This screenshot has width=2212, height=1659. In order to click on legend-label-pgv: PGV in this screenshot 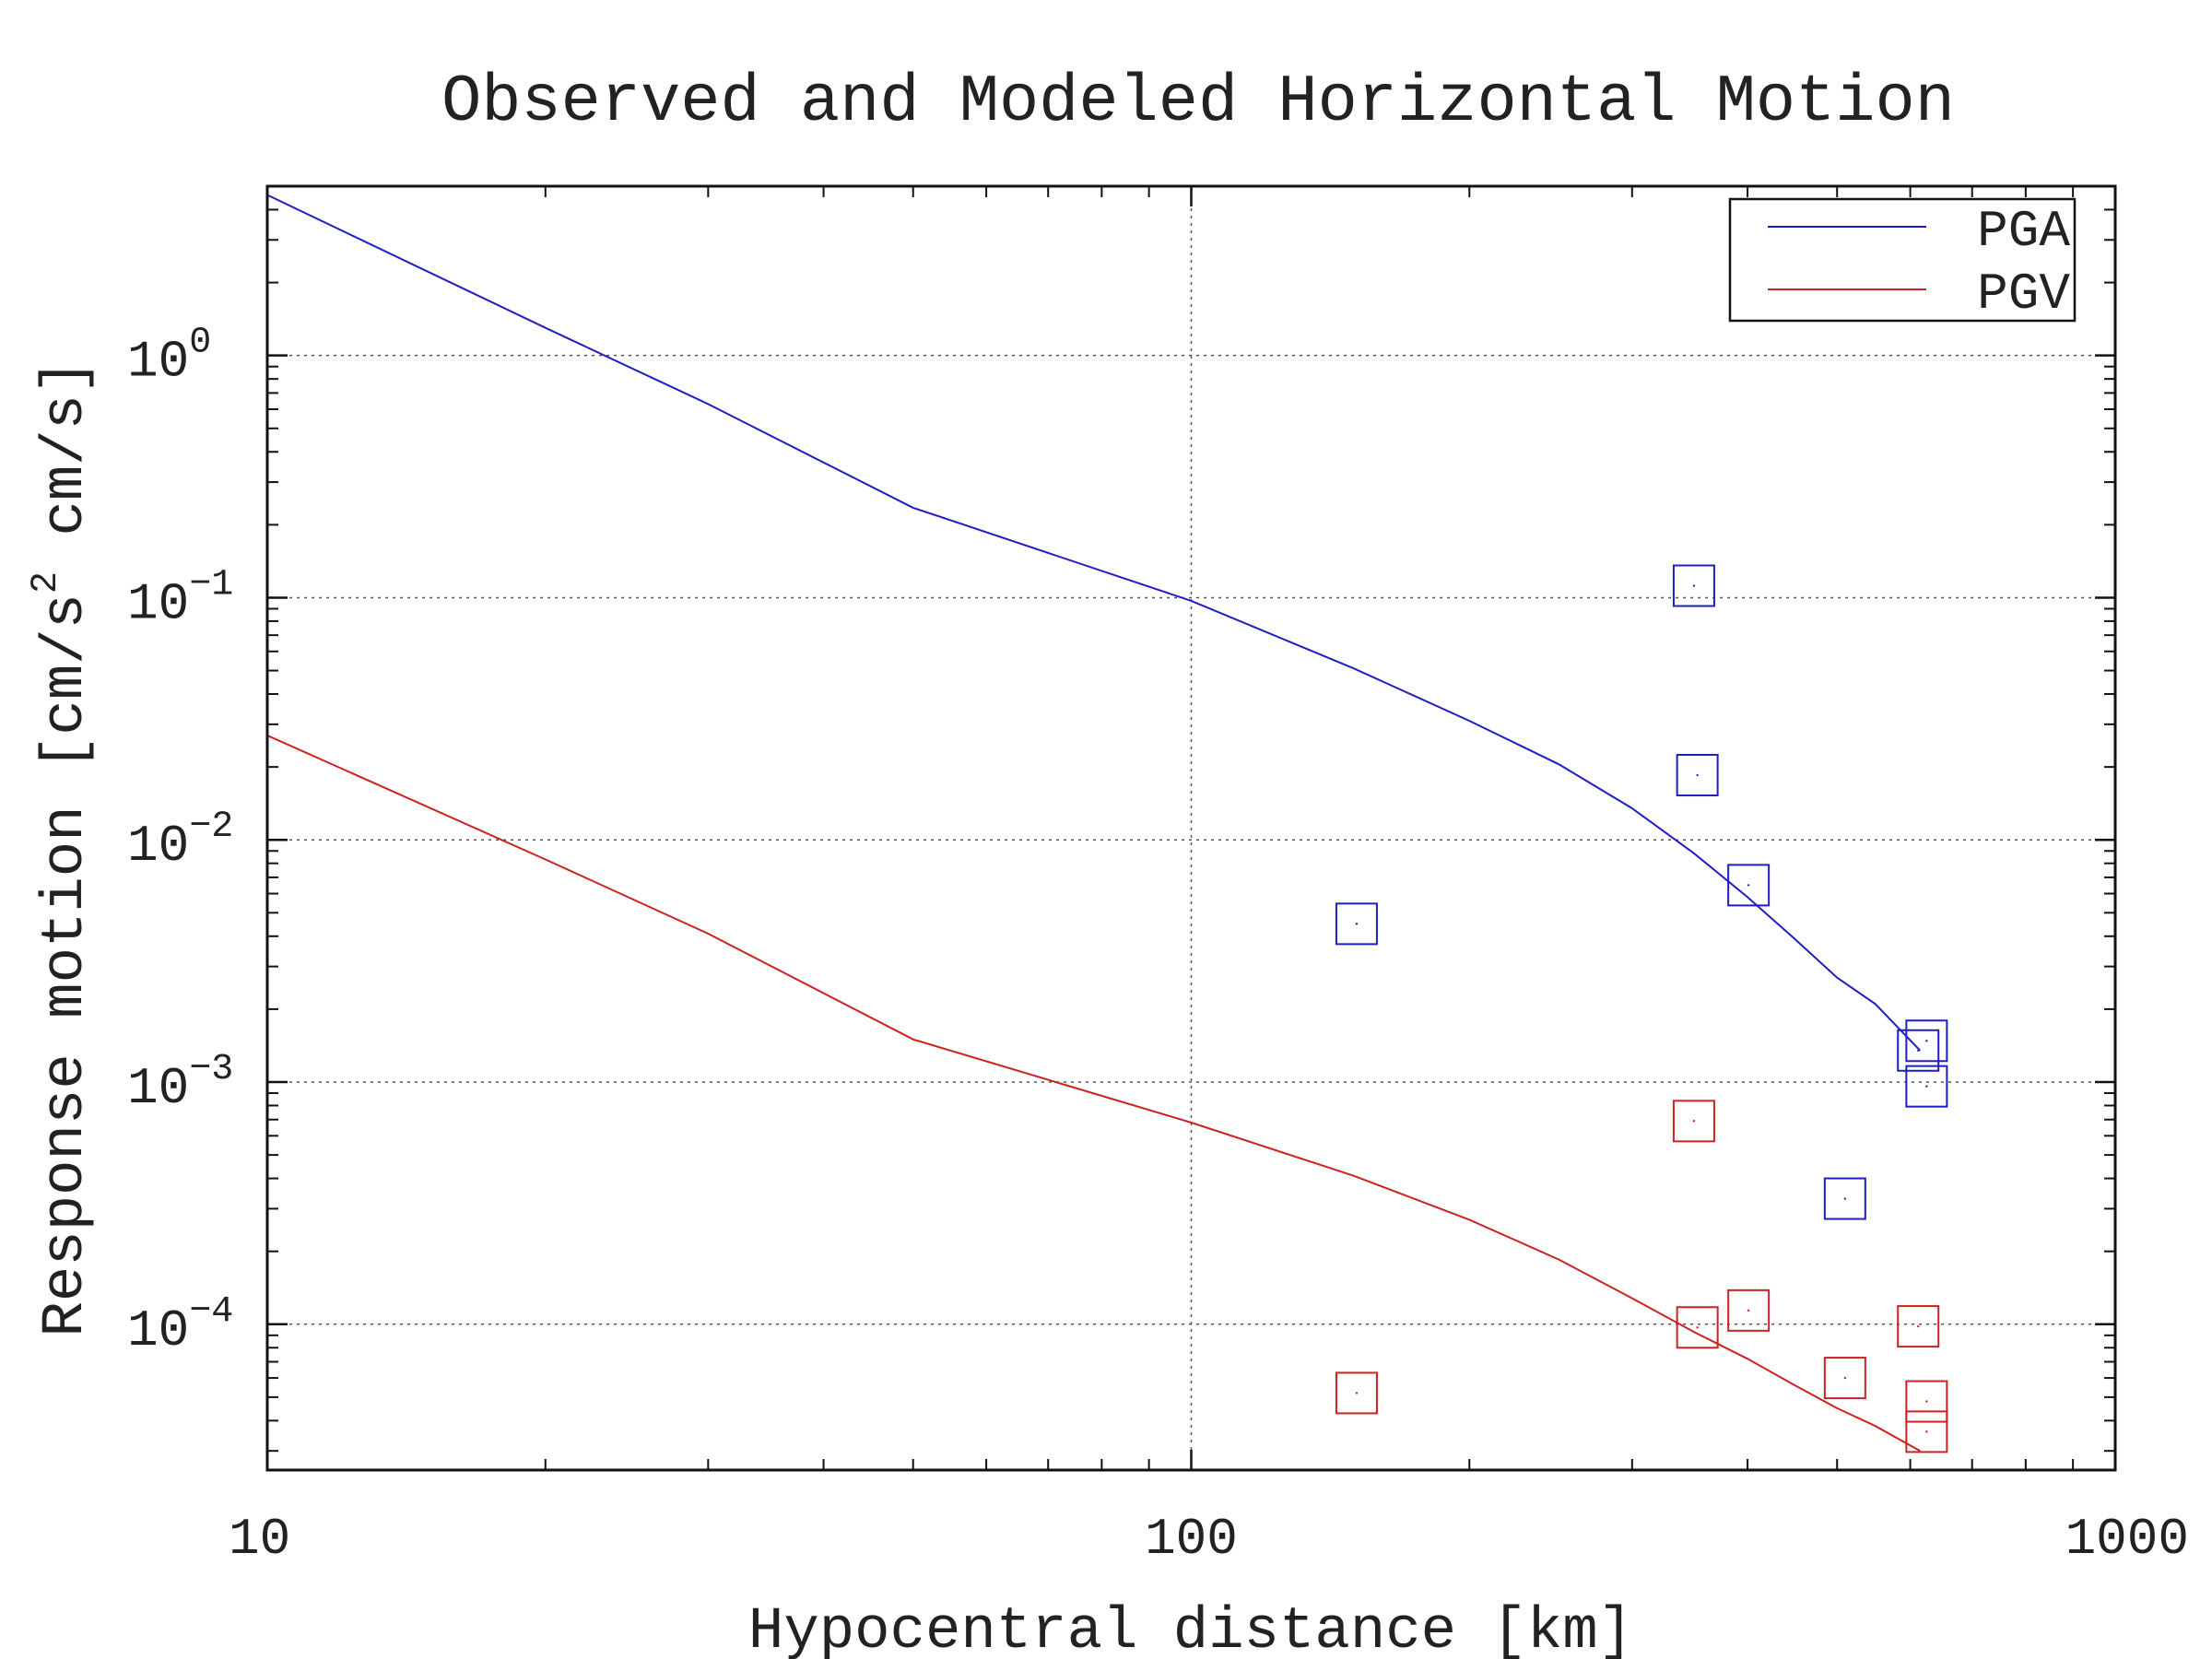, I will do `click(2023, 294)`.